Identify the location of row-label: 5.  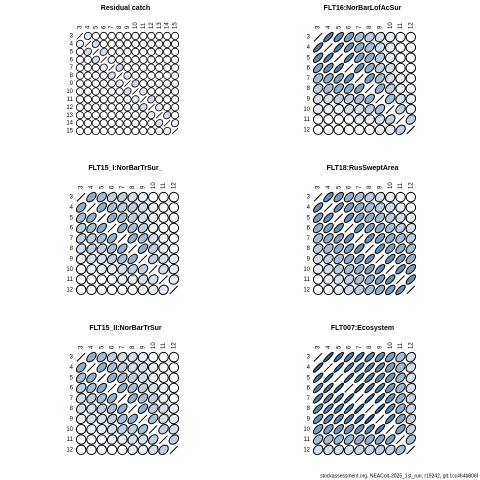
(309, 218).